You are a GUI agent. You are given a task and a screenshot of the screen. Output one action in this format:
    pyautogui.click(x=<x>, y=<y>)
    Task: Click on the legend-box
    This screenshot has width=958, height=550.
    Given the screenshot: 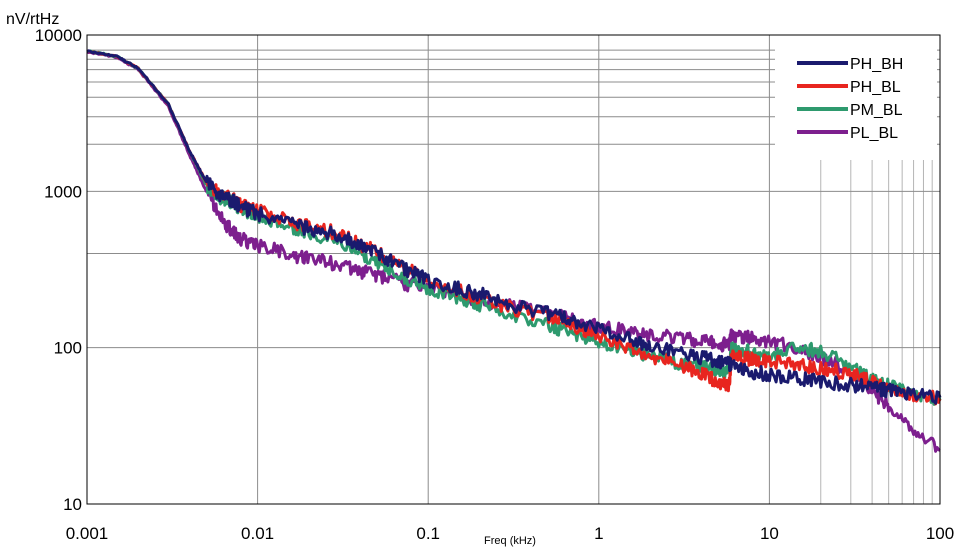 What is the action you would take?
    pyautogui.click(x=856, y=99)
    